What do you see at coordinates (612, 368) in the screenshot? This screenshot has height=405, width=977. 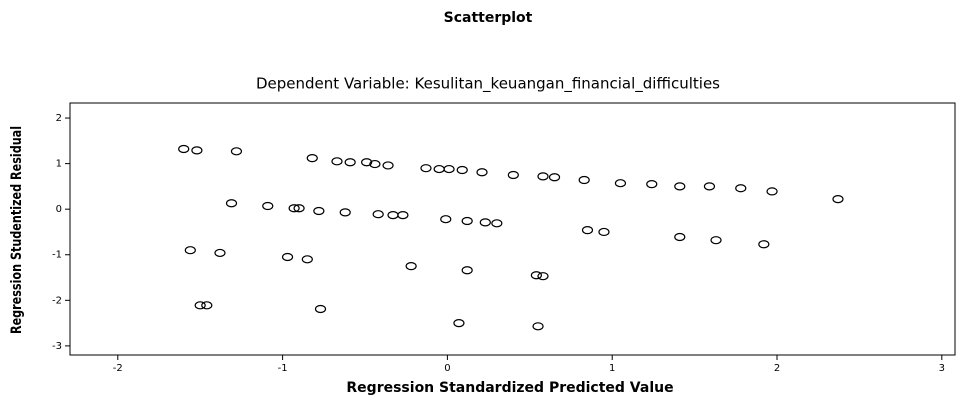 I see `x-tick-label: 1` at bounding box center [612, 368].